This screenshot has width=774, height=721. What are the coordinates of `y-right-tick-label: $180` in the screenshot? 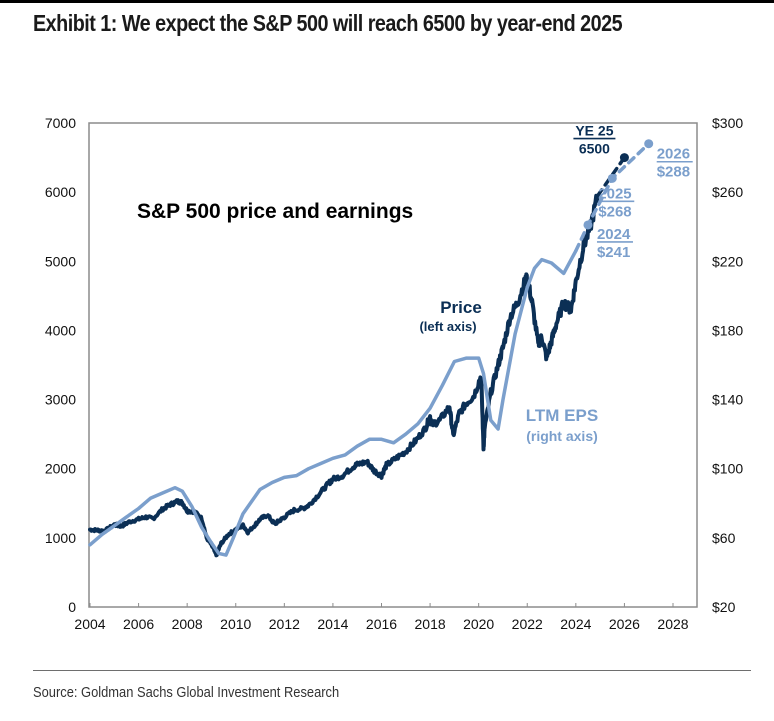 It's located at (727, 330).